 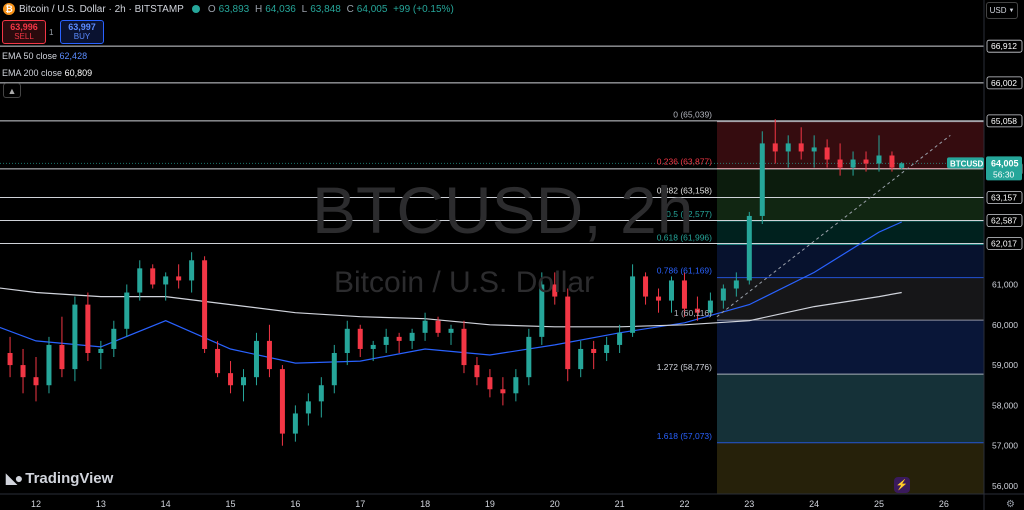 I want to click on time-tick-label: 24, so click(x=814, y=504).